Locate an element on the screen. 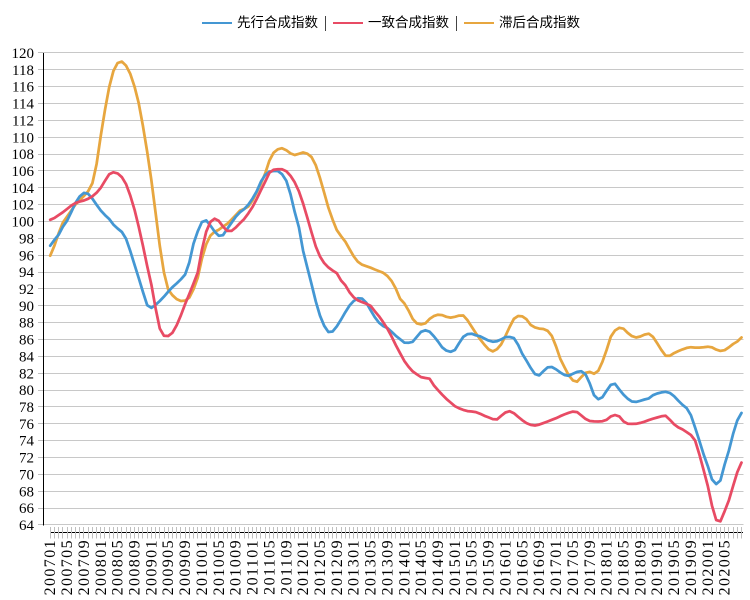 The width and height of the screenshot is (750, 600). svg-text: 201501 is located at coordinates (455, 567).